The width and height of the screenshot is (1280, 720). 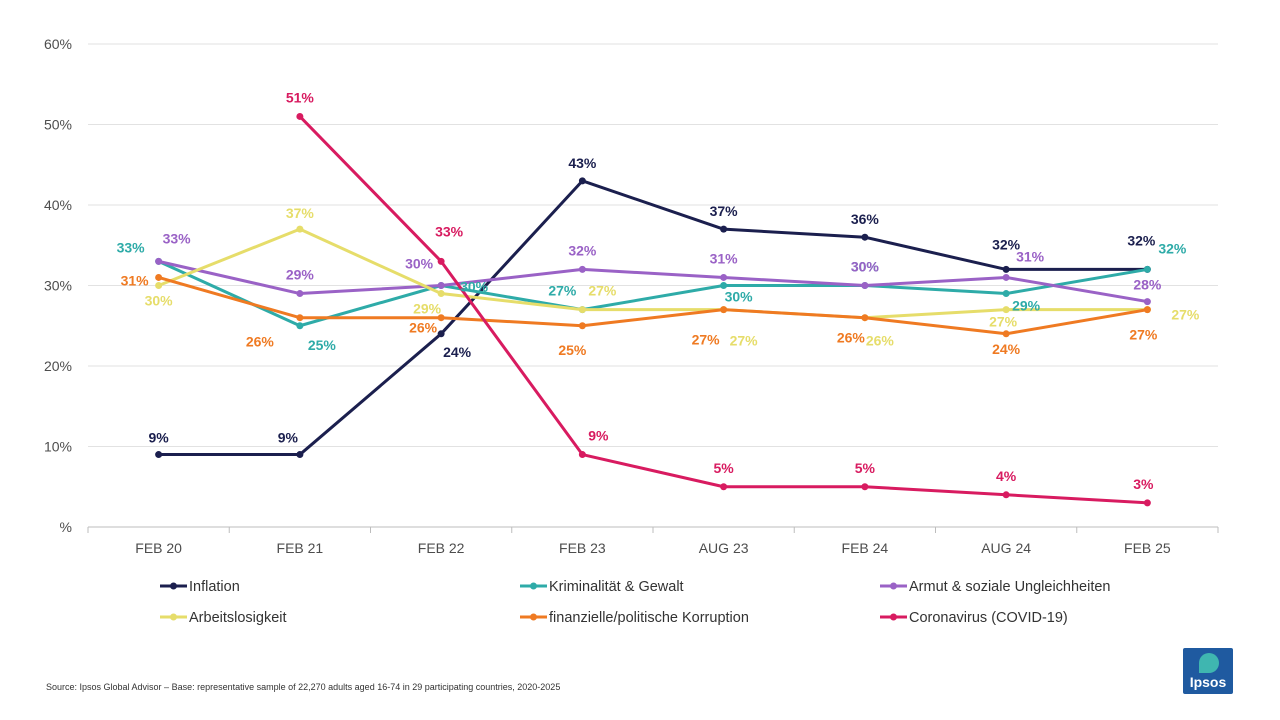 What do you see at coordinates (616, 587) in the screenshot?
I see `legend-label: Kriminalität & Gewalt` at bounding box center [616, 587].